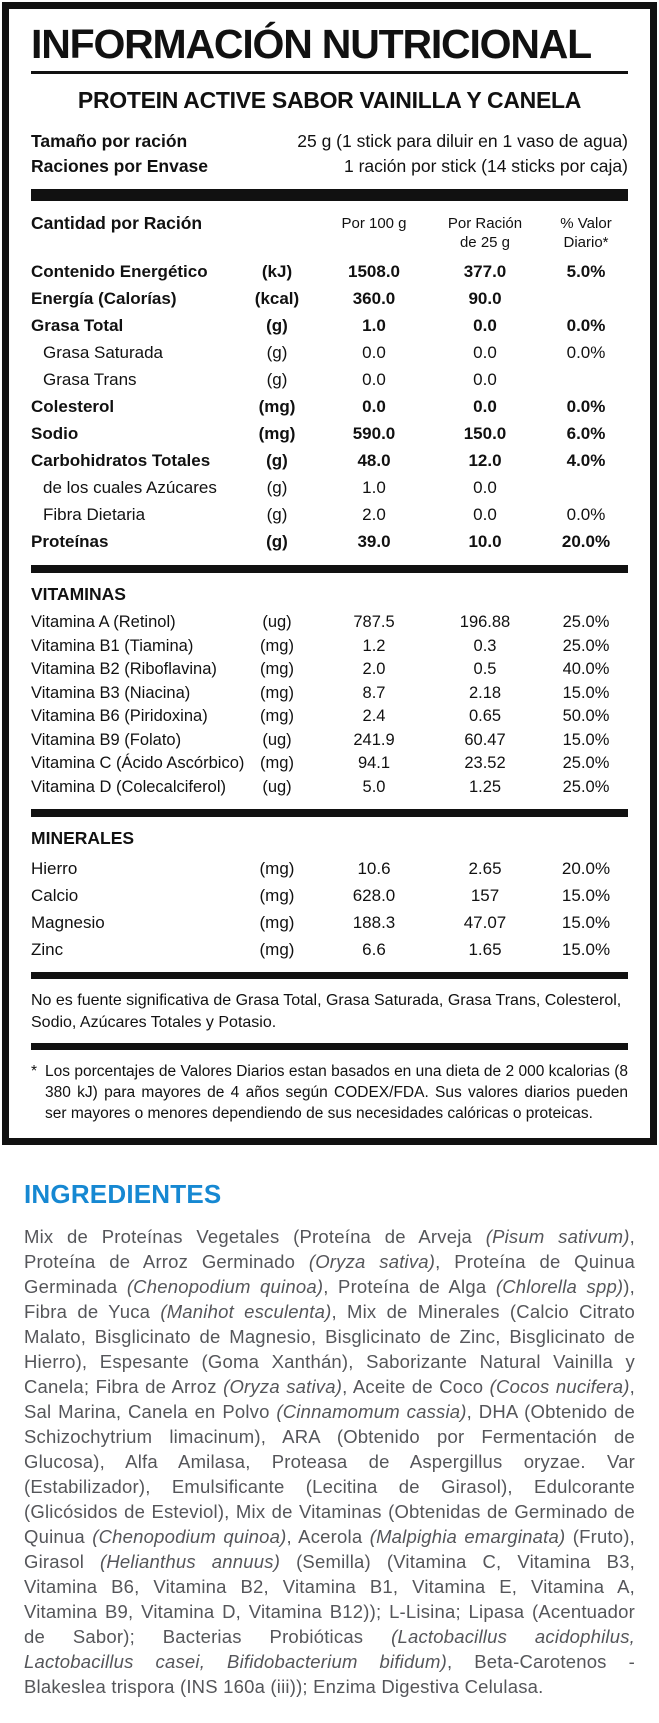 The height and width of the screenshot is (1723, 659). What do you see at coordinates (277, 299) in the screenshot?
I see `cell-unit: (kcal)` at bounding box center [277, 299].